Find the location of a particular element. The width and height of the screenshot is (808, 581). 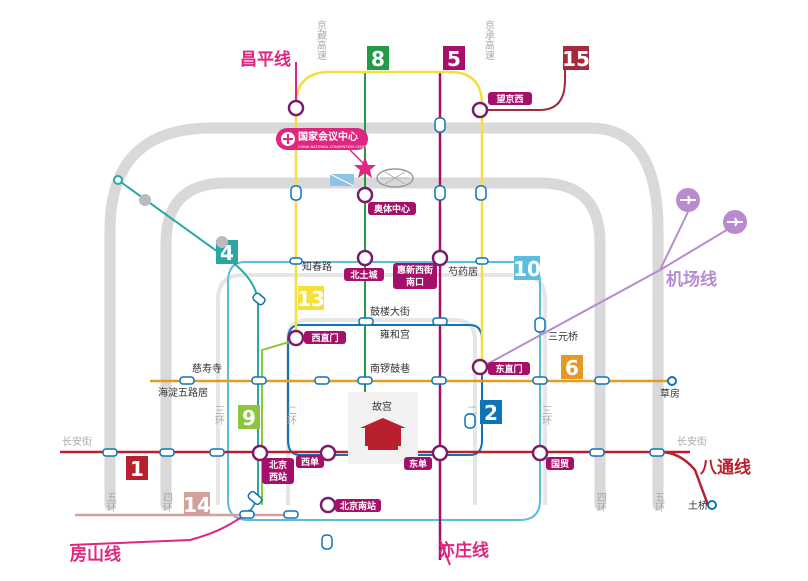

label-haidian5: 海淀五路居 is located at coordinates (183, 392).